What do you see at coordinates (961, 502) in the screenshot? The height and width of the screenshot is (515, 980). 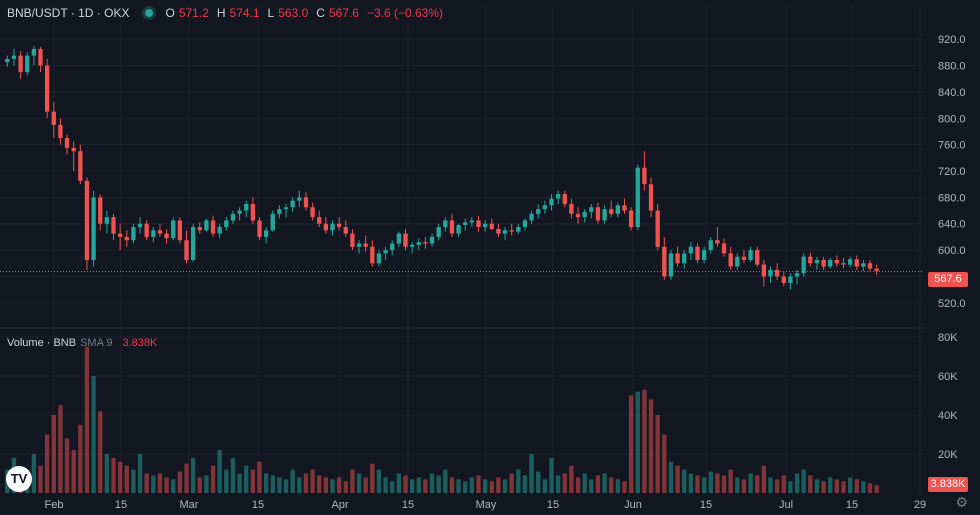 I see `settings-gear-icon: ⚙` at bounding box center [961, 502].